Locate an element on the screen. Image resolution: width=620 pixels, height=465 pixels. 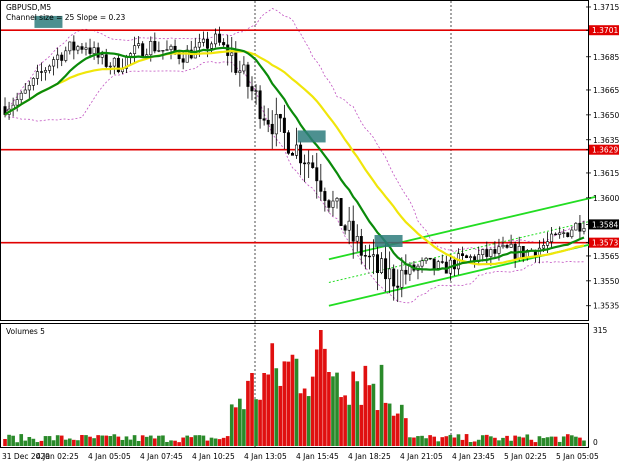
x-tick-label: 4 Jan 05:05 is located at coordinates (109, 456).